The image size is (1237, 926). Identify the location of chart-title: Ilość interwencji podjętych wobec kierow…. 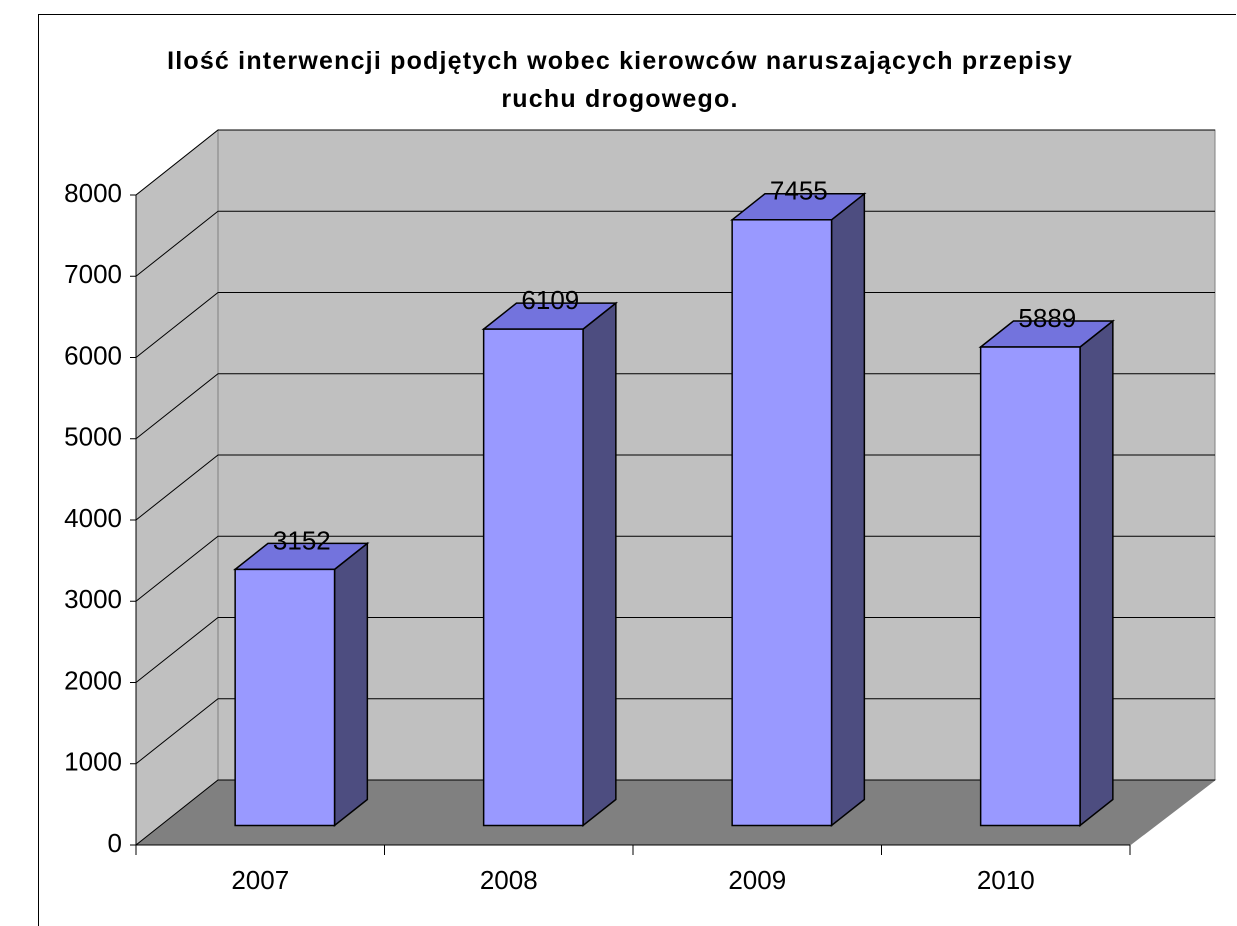
(620, 80).